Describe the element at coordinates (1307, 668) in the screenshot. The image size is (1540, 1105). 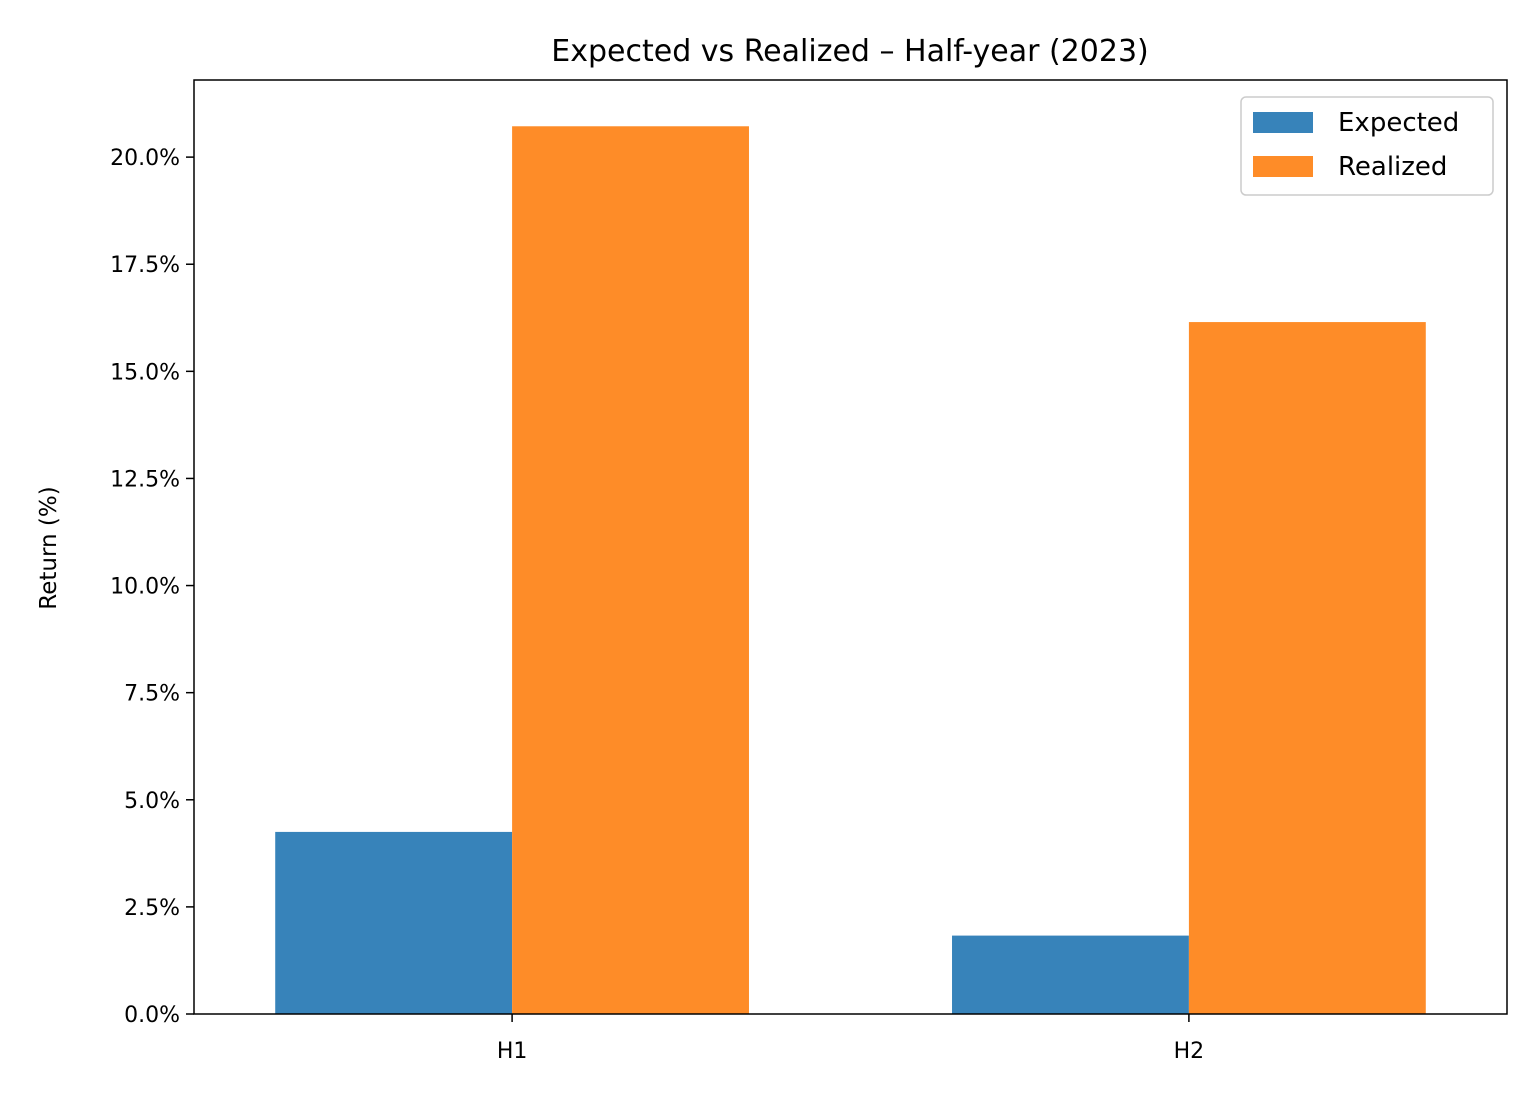
I see `bar-realized-h2` at that location.